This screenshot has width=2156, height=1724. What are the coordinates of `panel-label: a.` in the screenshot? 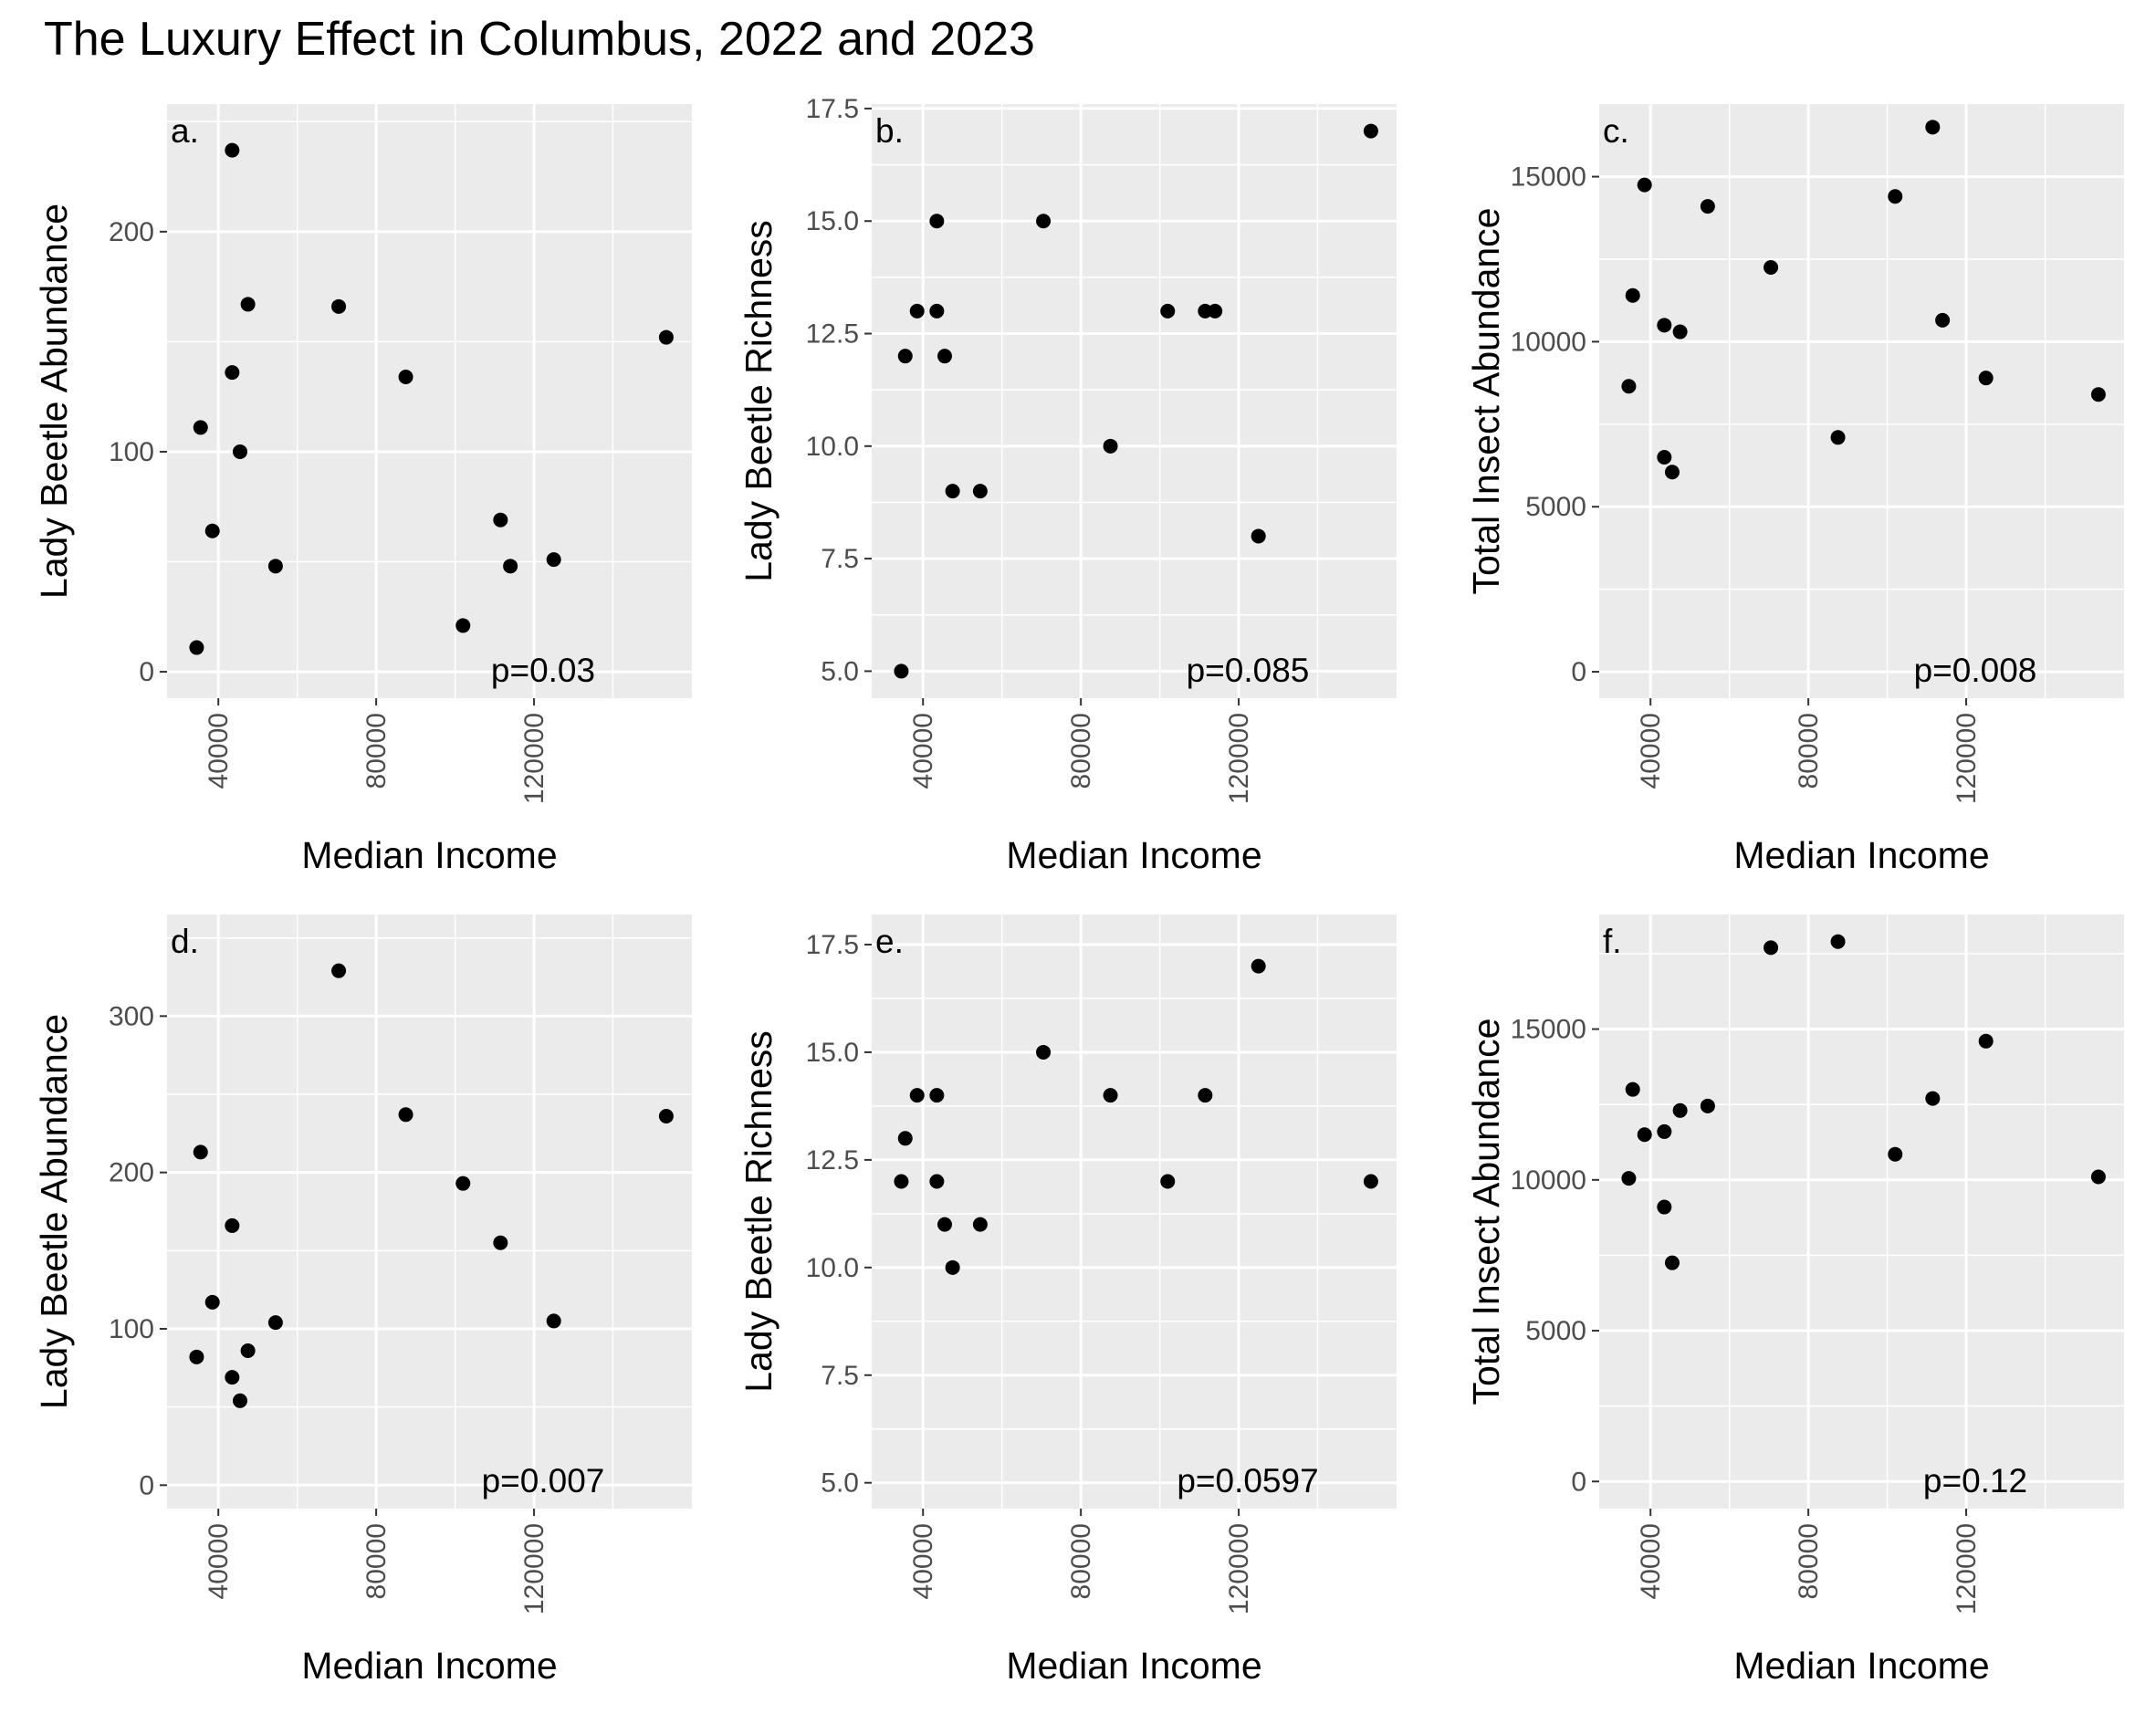 It's located at (185, 131).